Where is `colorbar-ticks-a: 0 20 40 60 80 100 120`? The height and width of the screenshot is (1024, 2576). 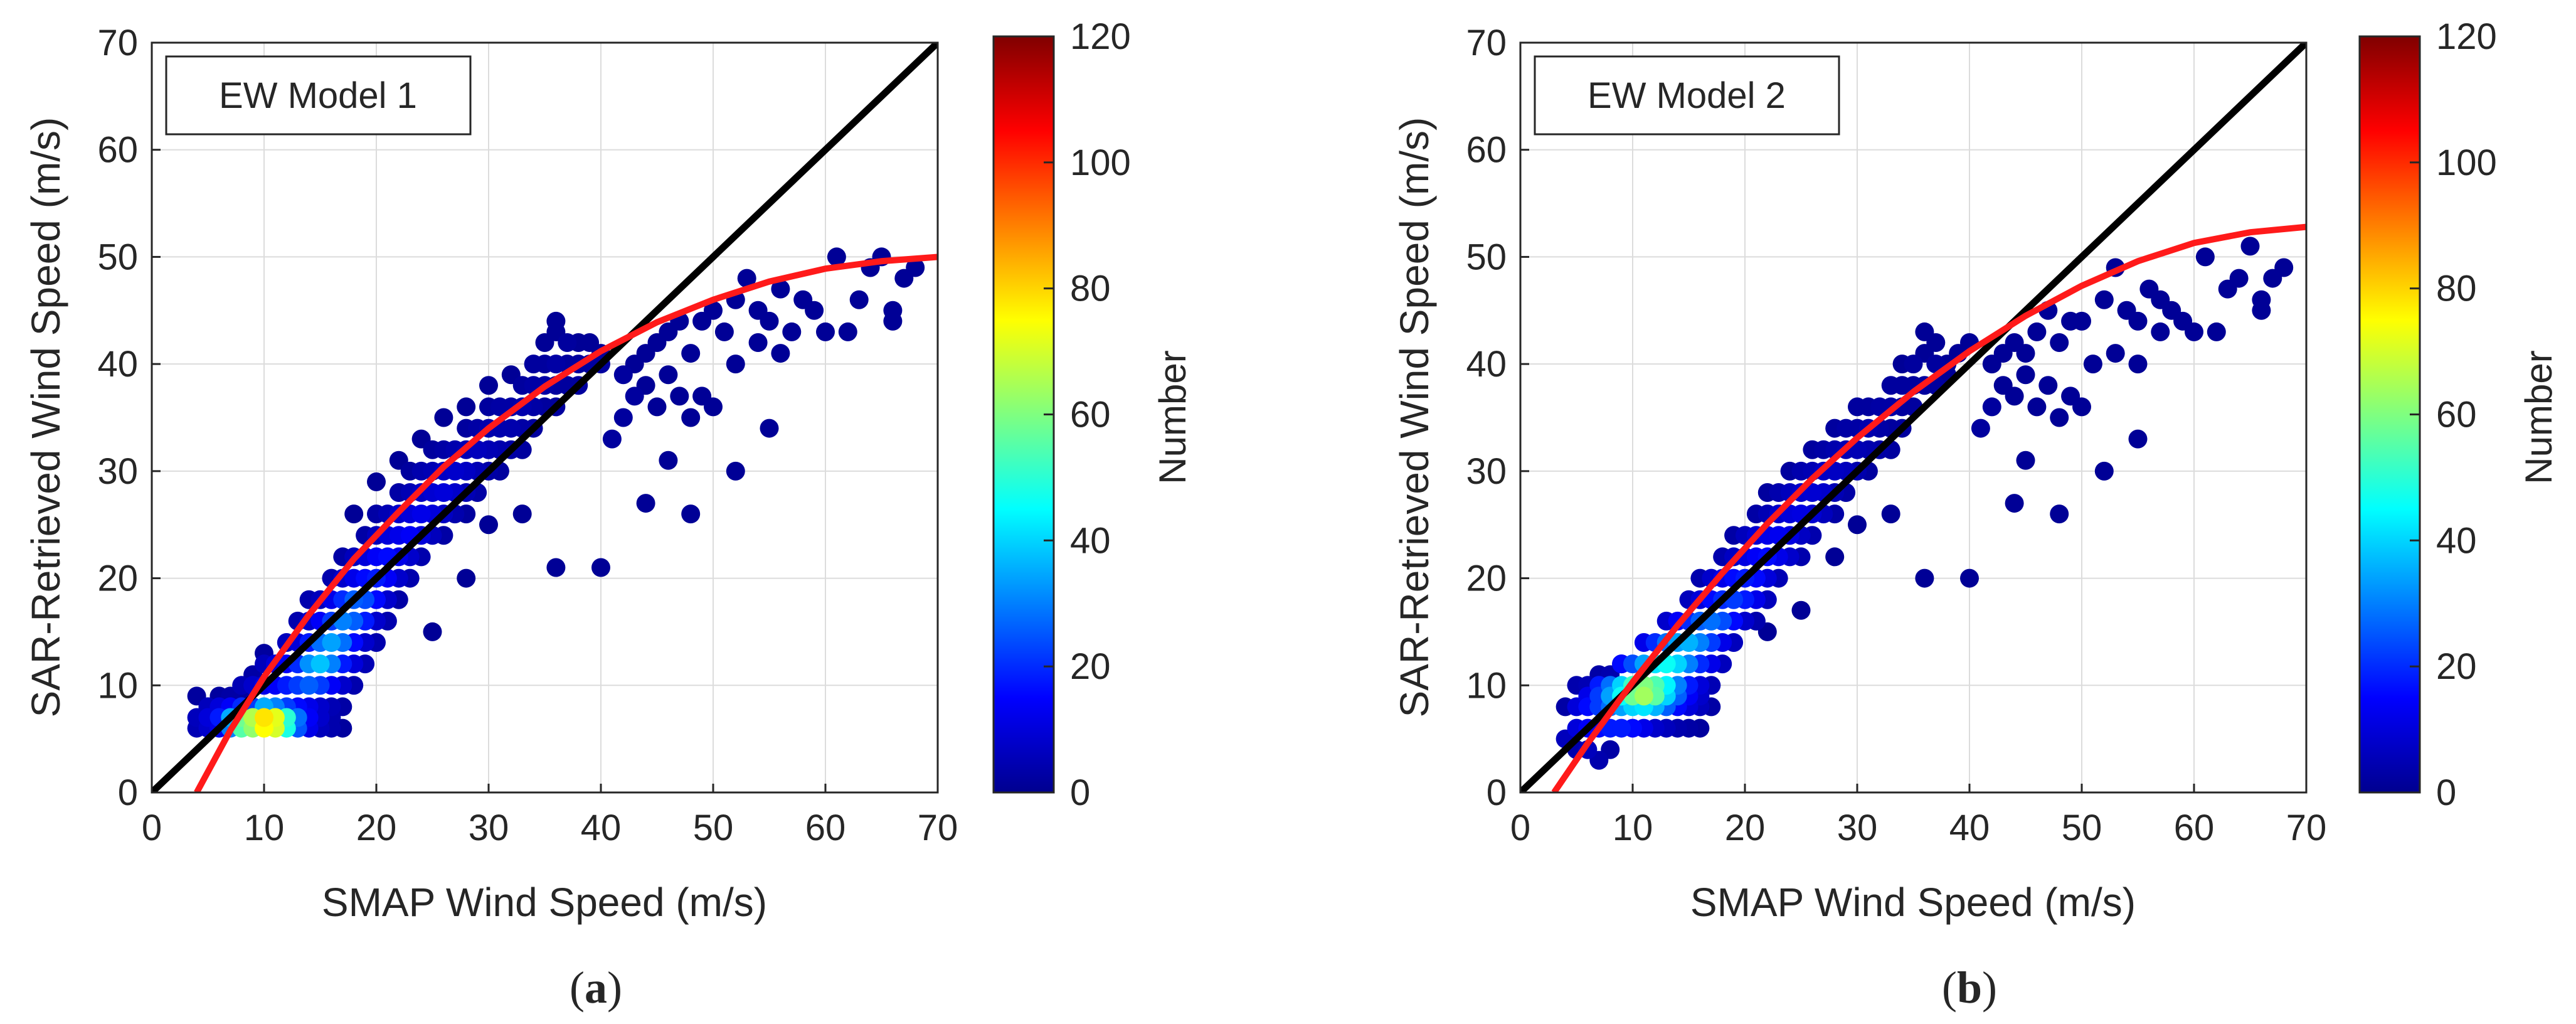 colorbar-ticks-a: 0 20 40 60 80 100 120 is located at coordinates (1087, 414).